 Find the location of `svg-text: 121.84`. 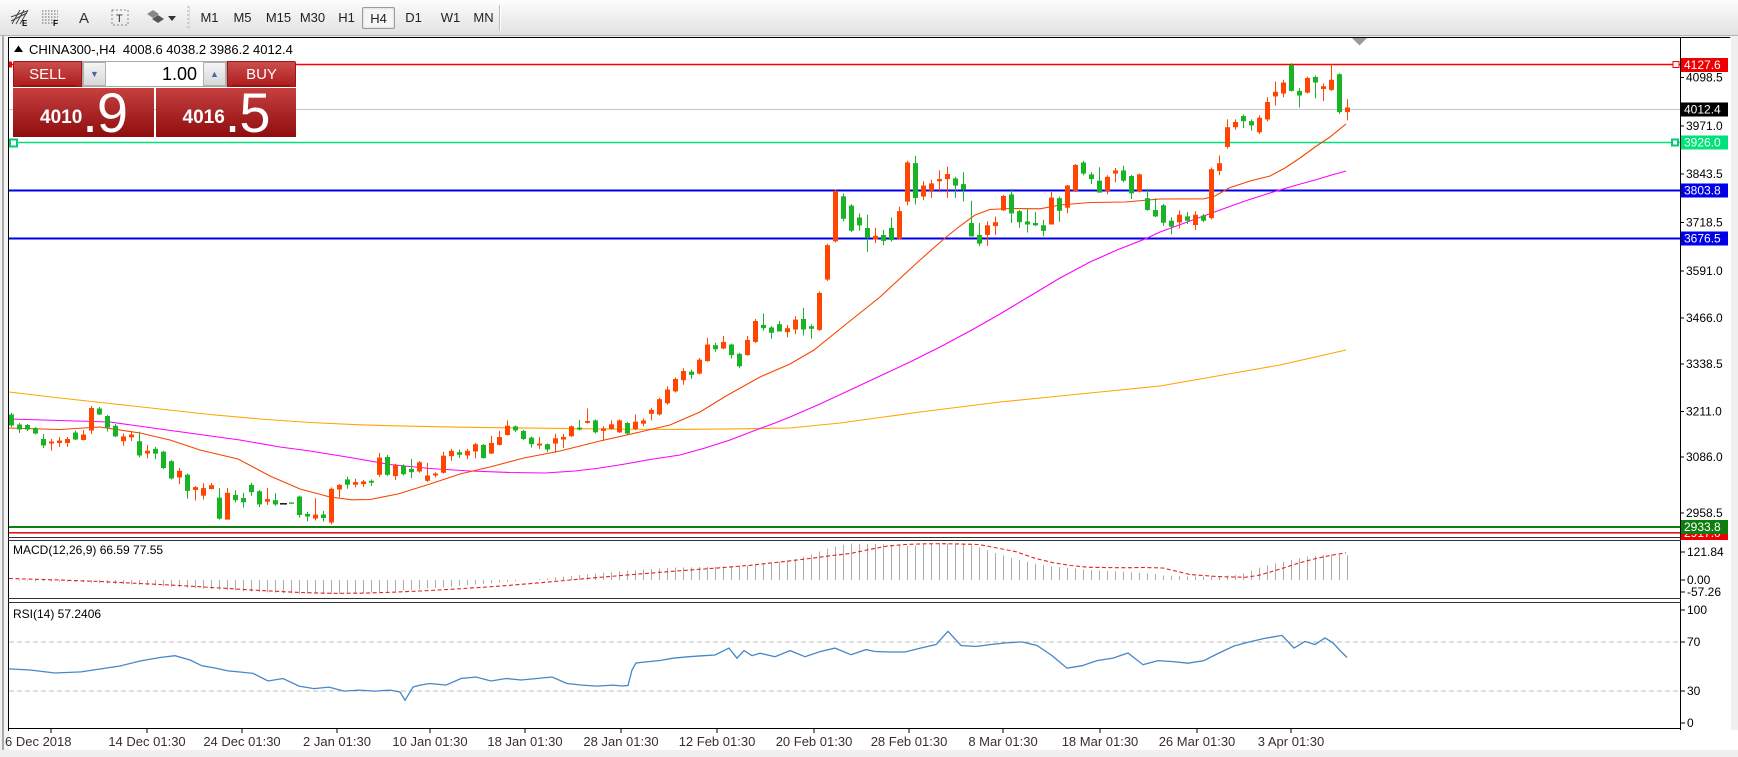

svg-text: 121.84 is located at coordinates (1705, 552).